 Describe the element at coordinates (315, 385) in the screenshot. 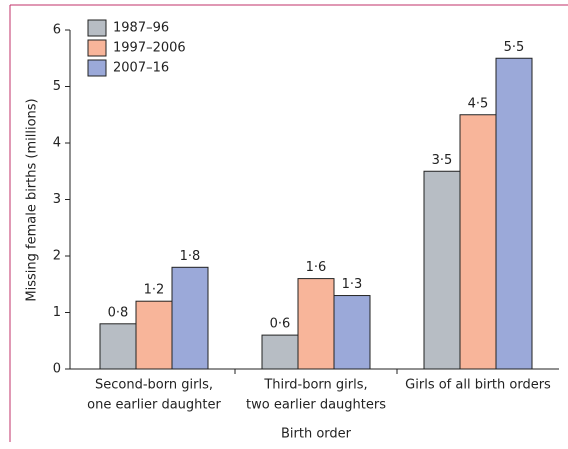

I see `x-tick-label: Third-born girls,` at that location.